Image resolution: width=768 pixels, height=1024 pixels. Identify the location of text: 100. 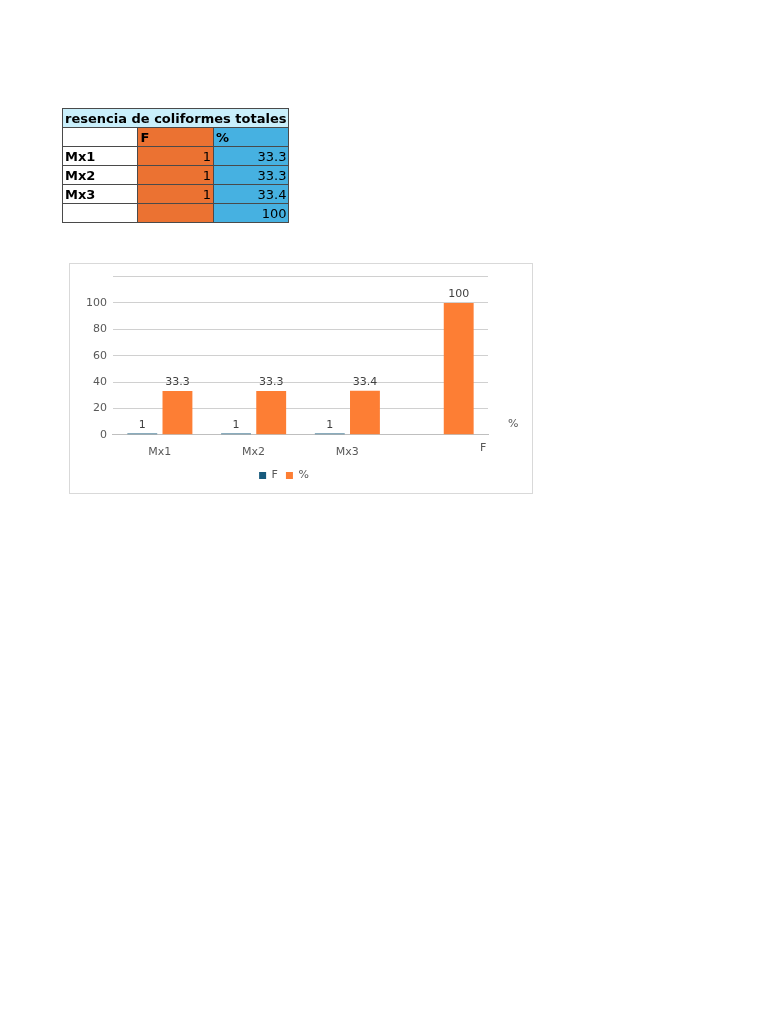
(251, 213).